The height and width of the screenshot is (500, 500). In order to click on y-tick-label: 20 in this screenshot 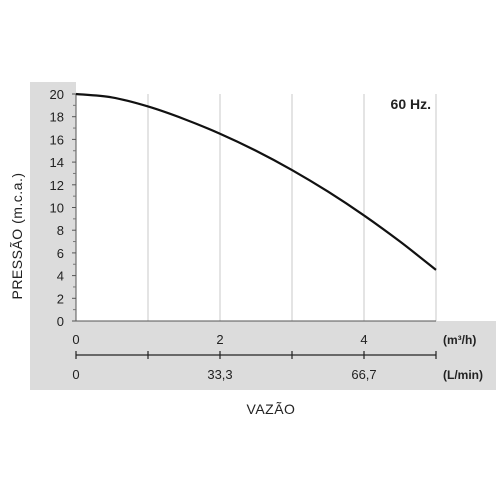, I will do `click(57, 94)`.